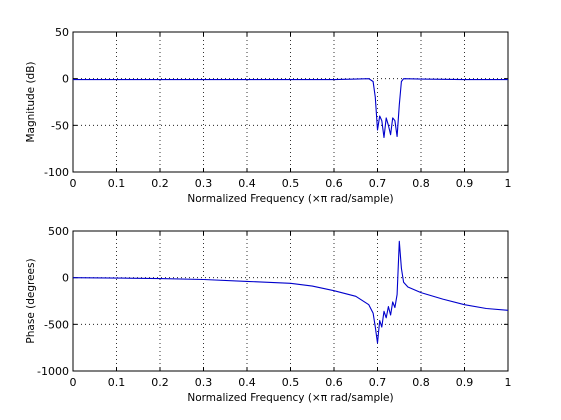 This screenshot has width=561, height=420. What do you see at coordinates (334, 382) in the screenshot?
I see `phase-x-tick-label: 0.6` at bounding box center [334, 382].